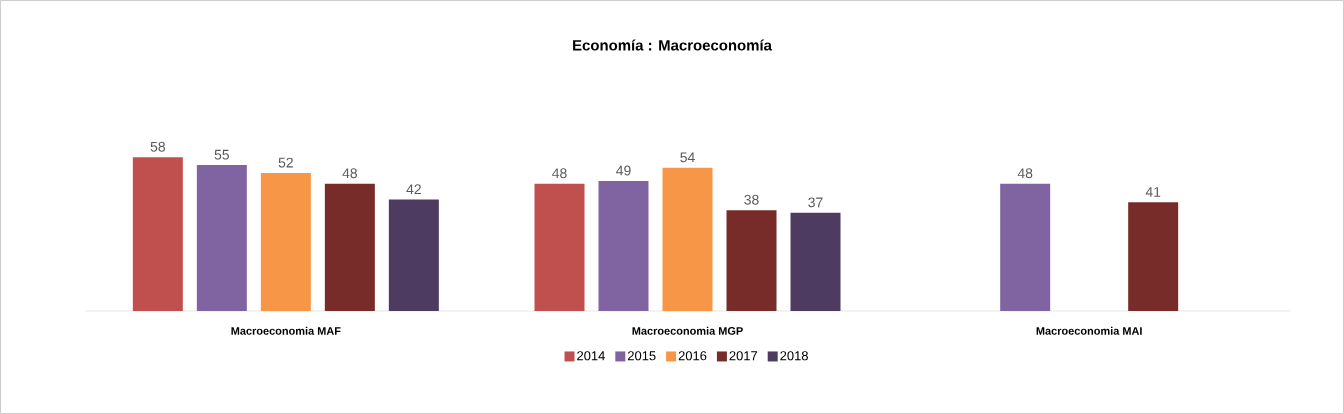 Image resolution: width=1344 pixels, height=414 pixels. I want to click on data-label: 42, so click(413, 189).